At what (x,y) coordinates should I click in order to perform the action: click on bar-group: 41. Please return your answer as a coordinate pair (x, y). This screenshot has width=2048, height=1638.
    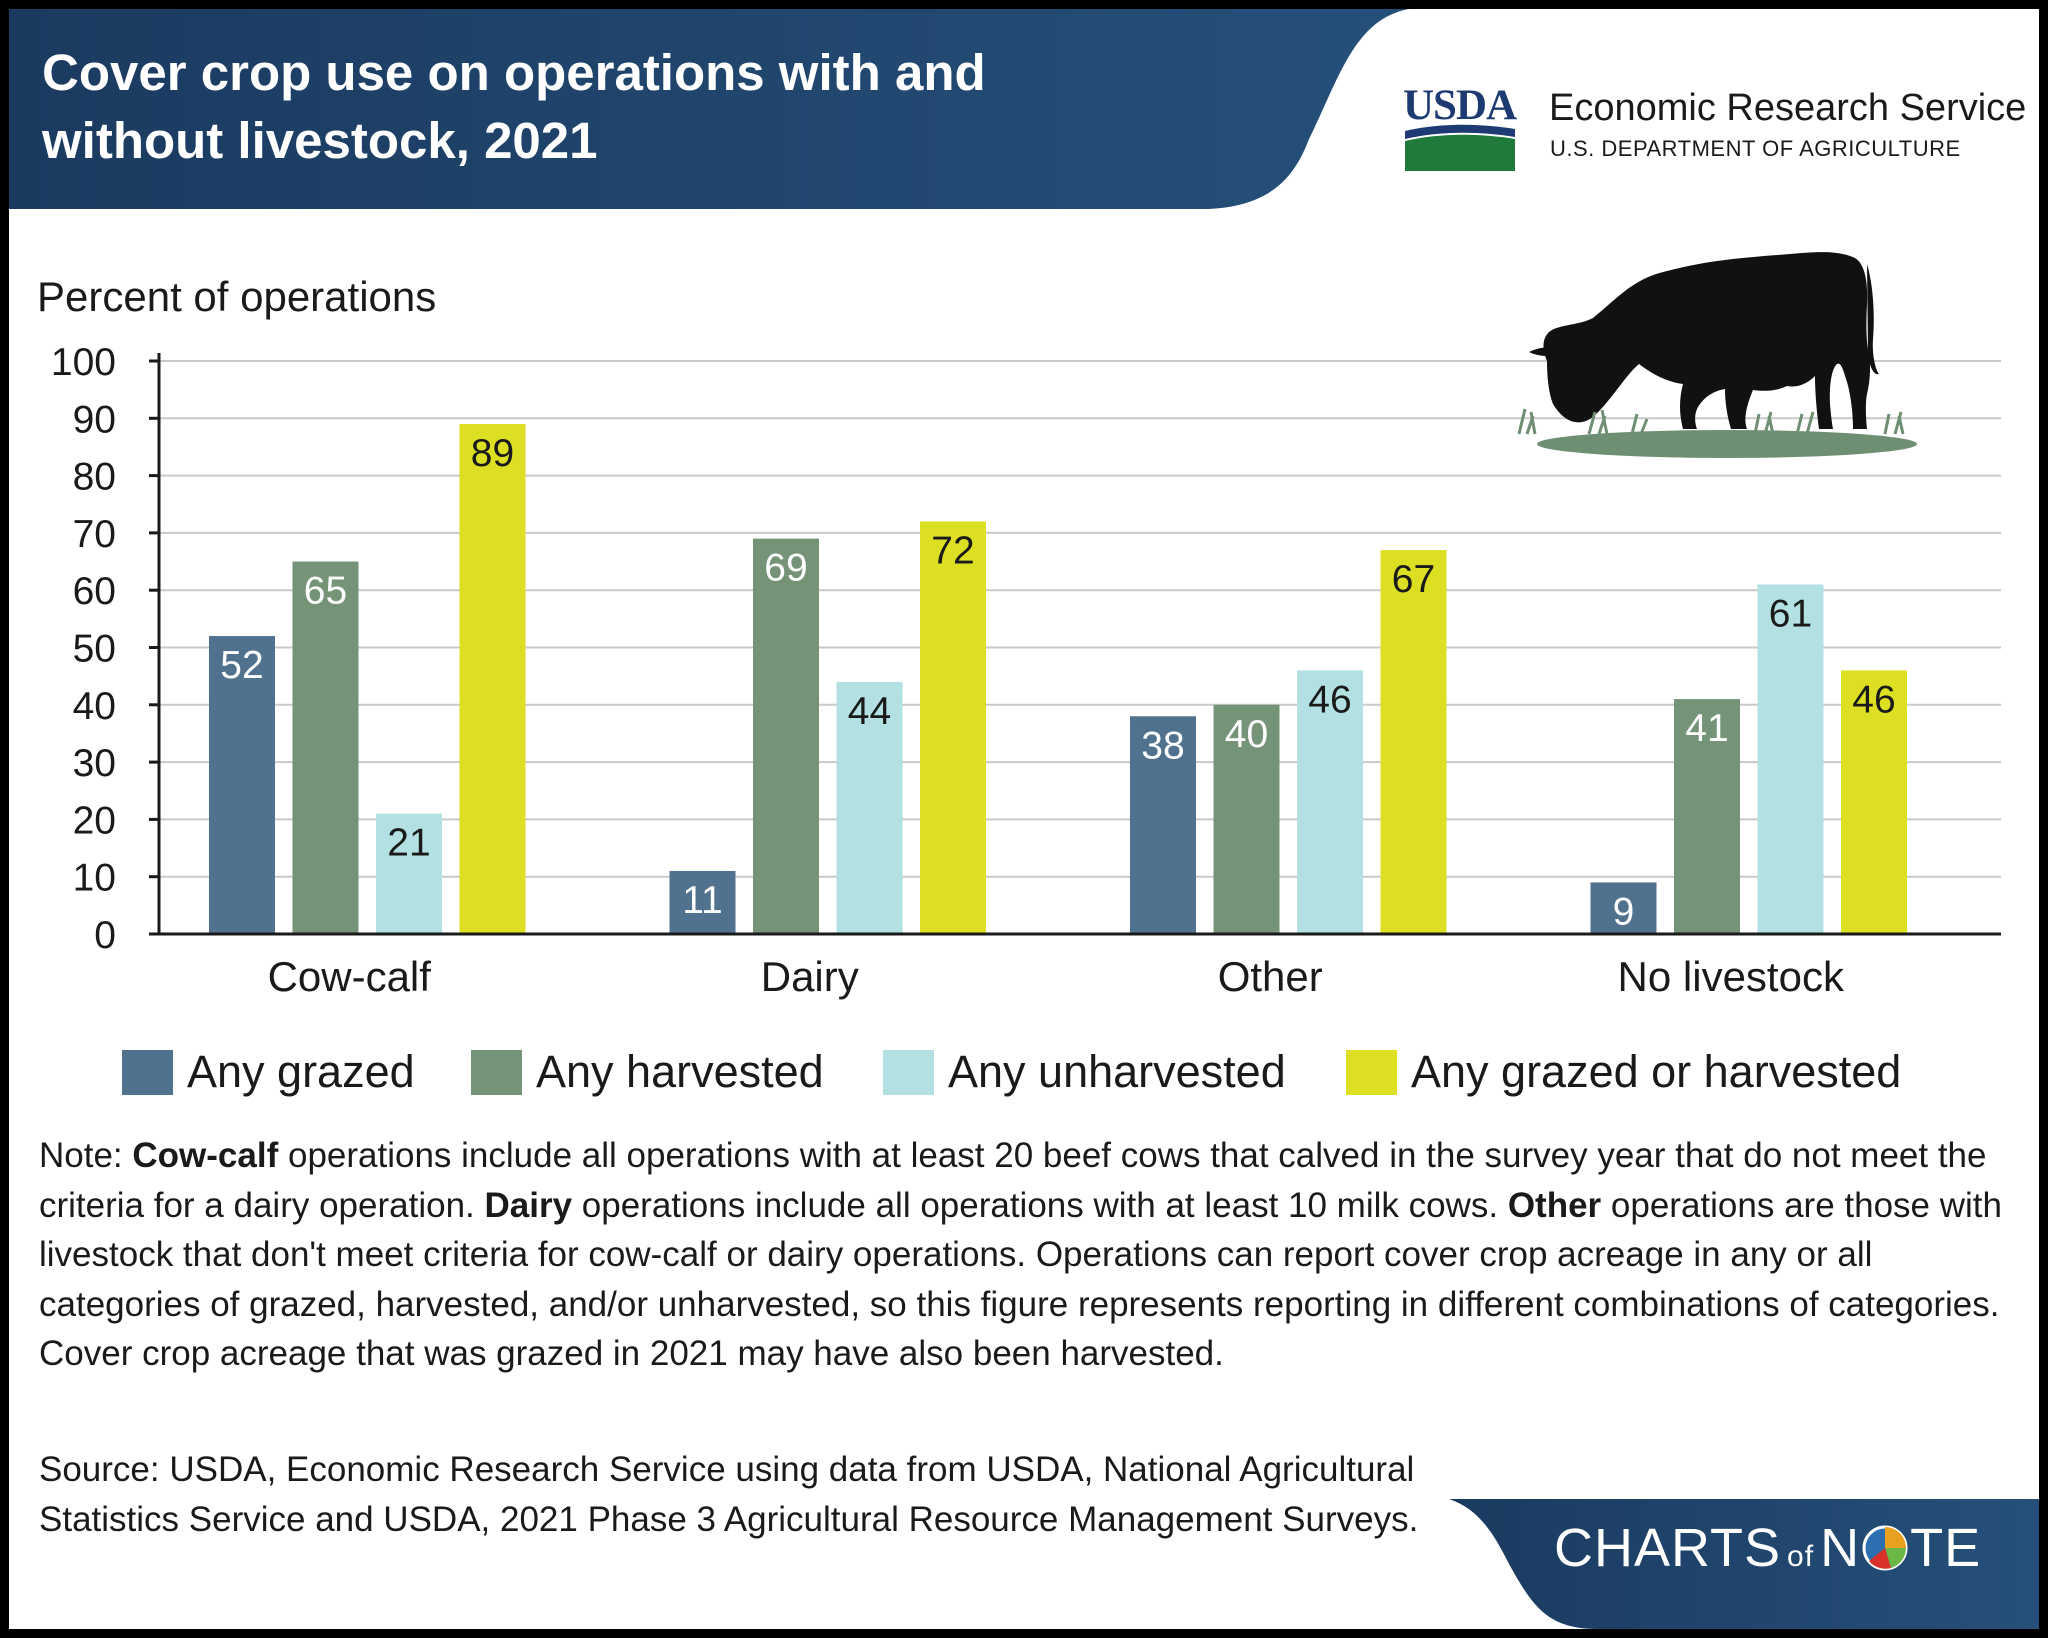
    Looking at the image, I should click on (1707, 816).